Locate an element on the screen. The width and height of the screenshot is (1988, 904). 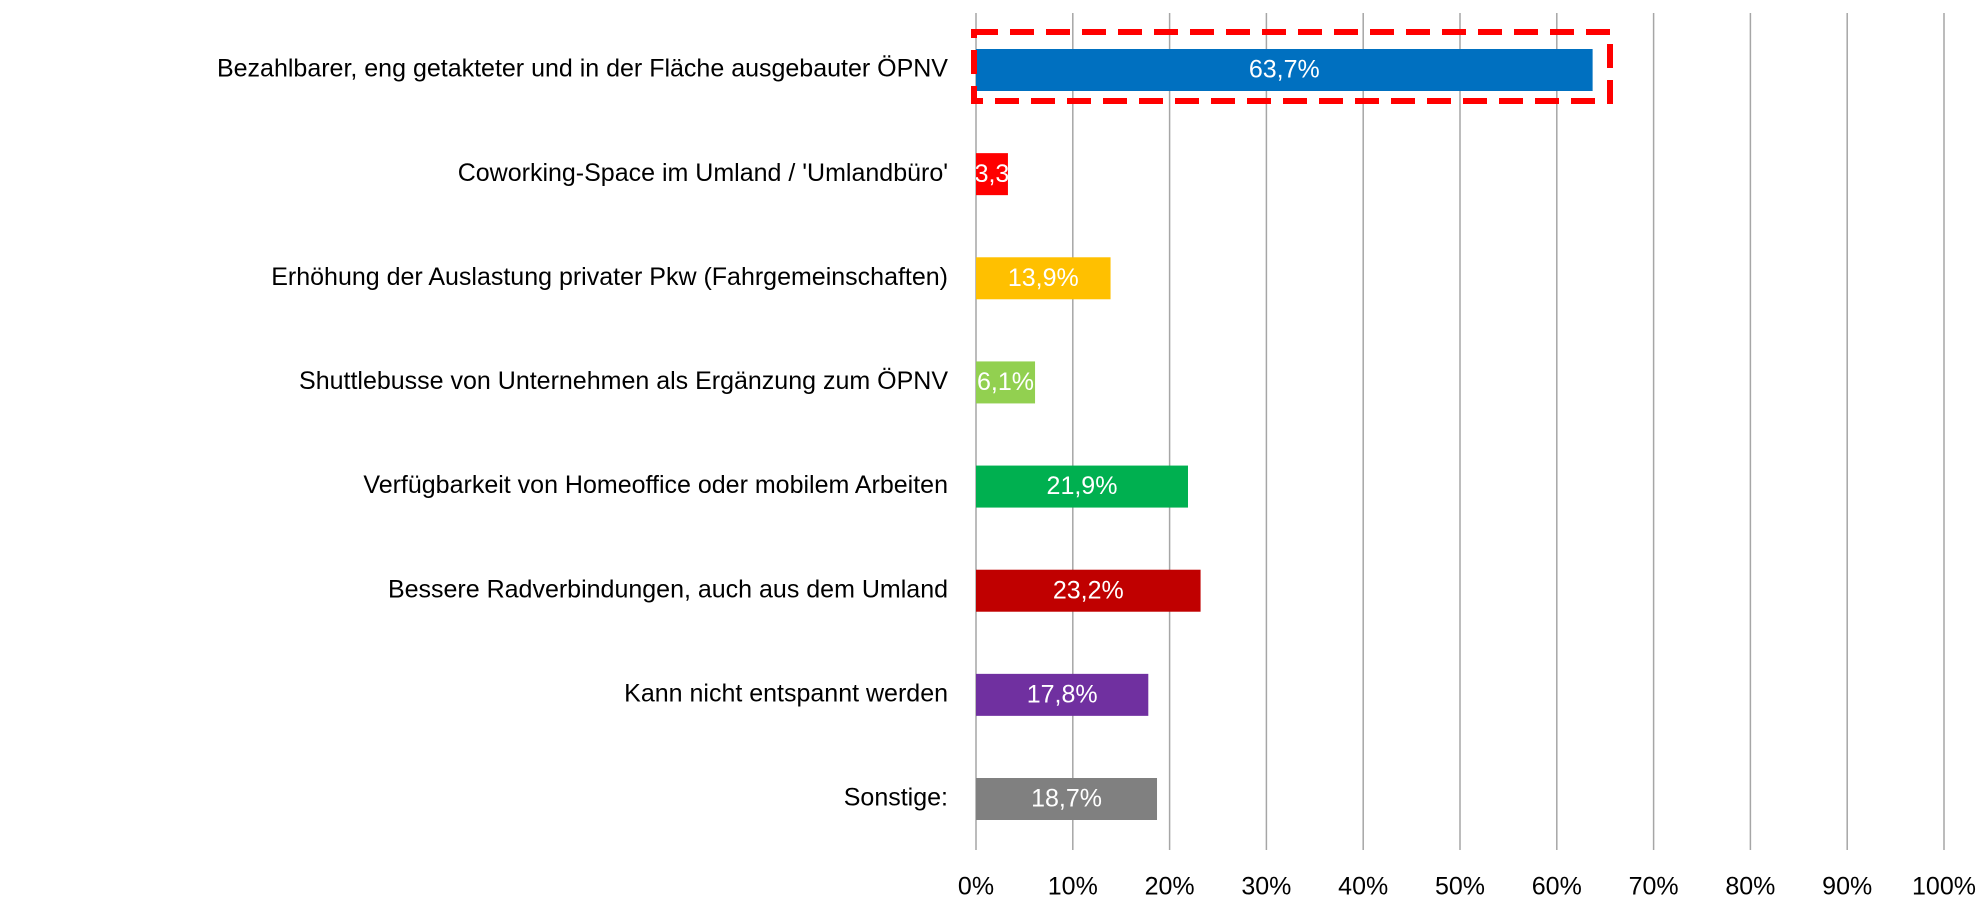
x-tick-label: 10% is located at coordinates (1073, 887).